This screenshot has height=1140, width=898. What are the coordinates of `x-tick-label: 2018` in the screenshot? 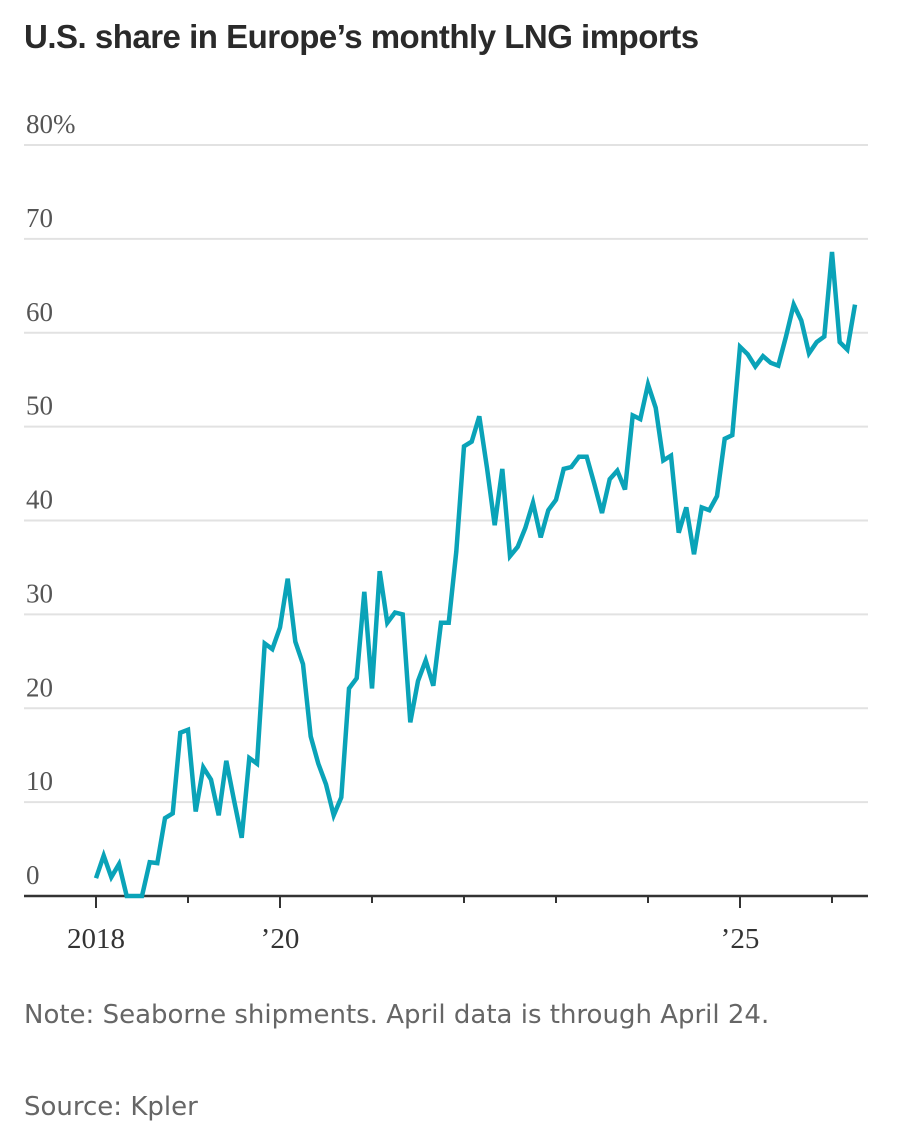 It's located at (96, 939).